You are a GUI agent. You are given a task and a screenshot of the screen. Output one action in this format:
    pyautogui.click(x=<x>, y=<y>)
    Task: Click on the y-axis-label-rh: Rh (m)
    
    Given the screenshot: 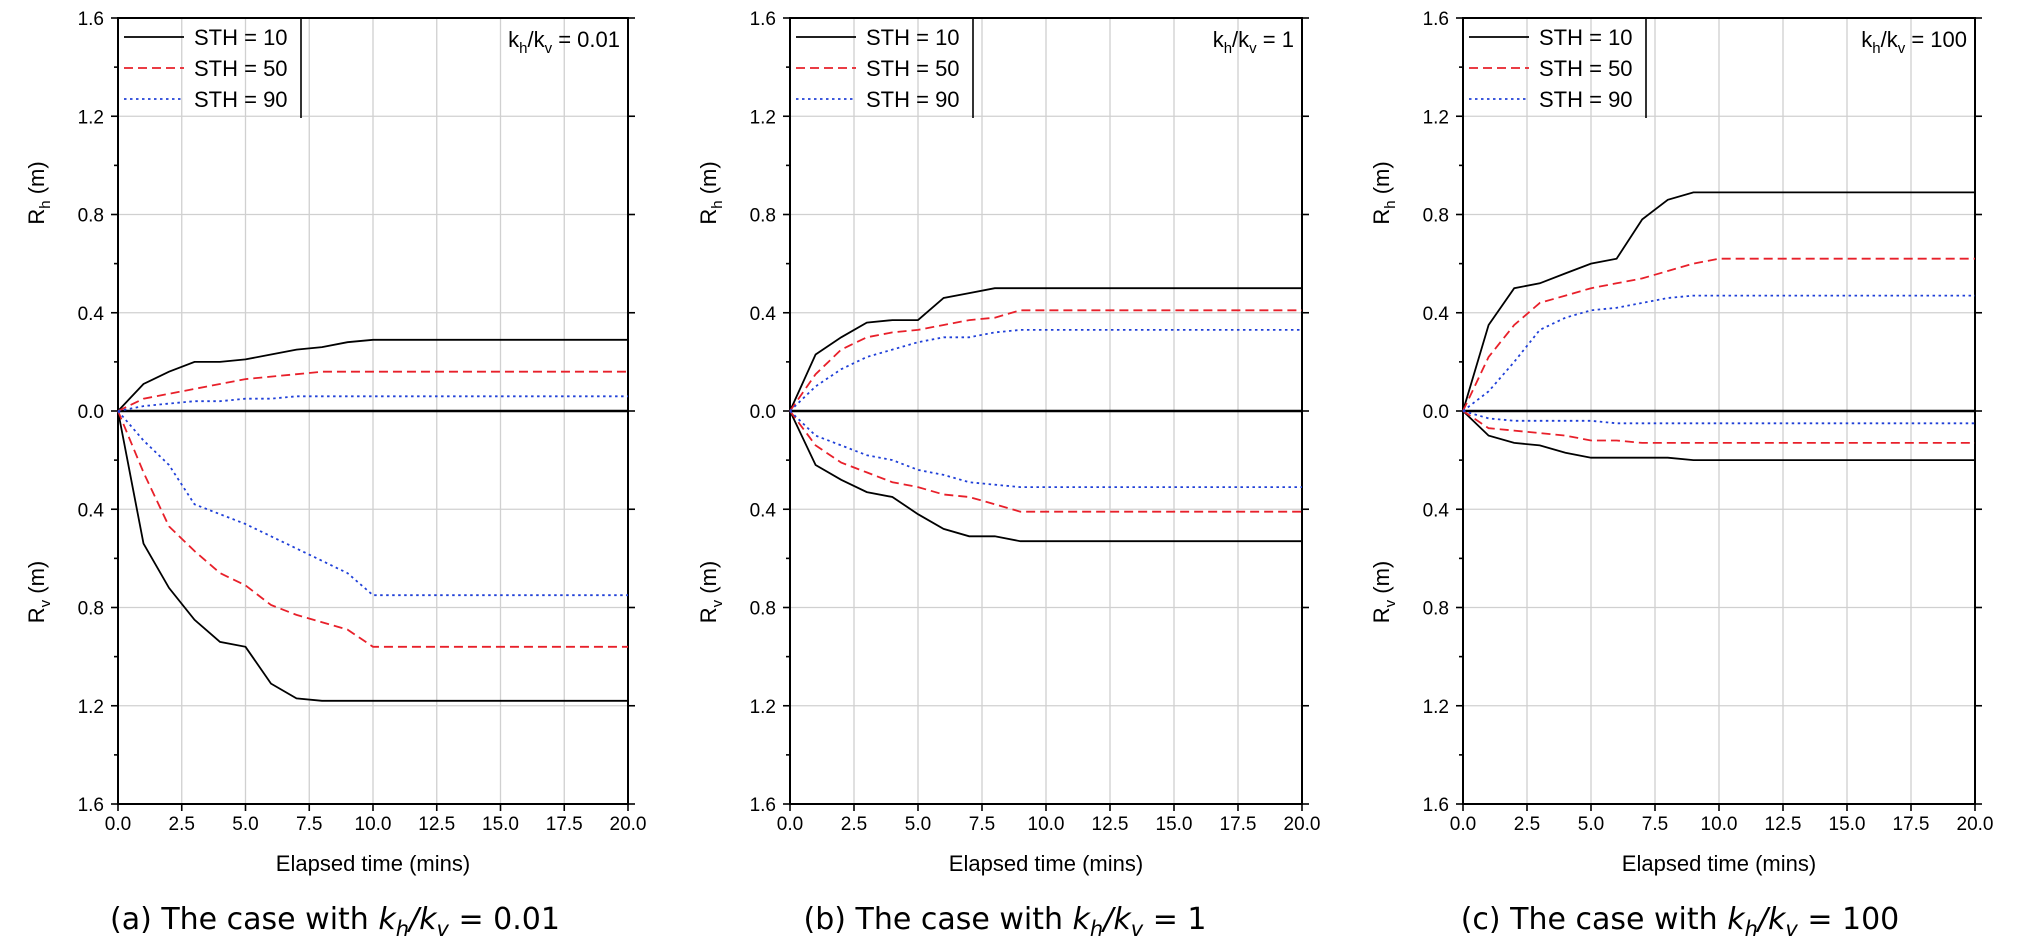 What is the action you would take?
    pyautogui.click(x=1384, y=192)
    